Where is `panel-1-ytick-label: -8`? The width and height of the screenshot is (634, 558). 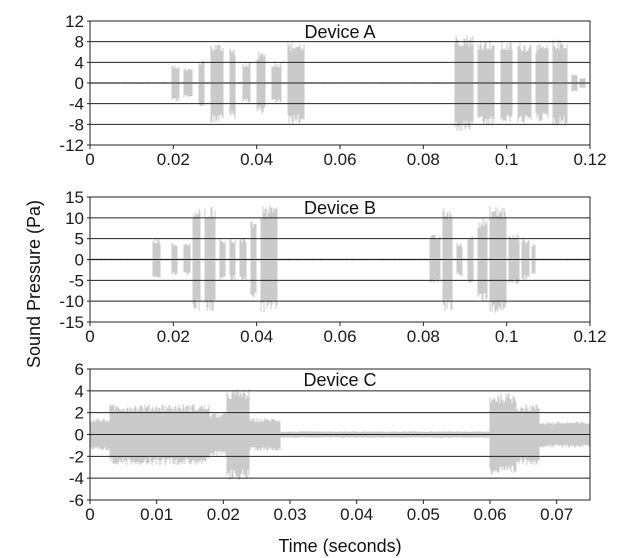 panel-1-ytick-label: -8 is located at coordinates (76, 124).